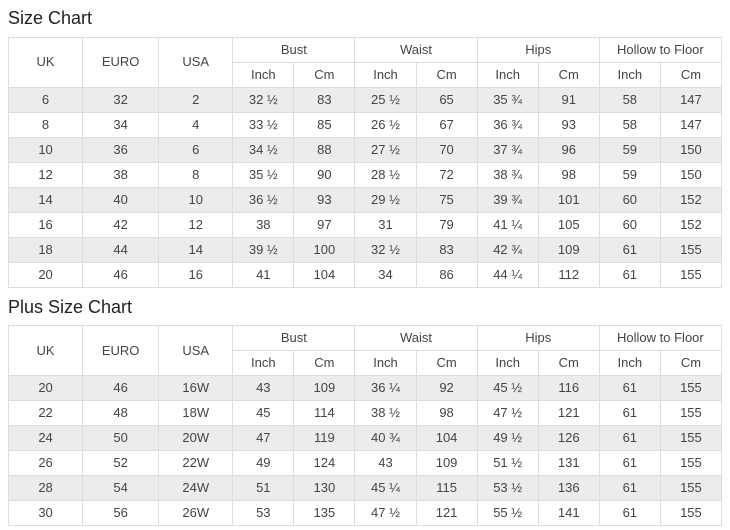  What do you see at coordinates (568, 199) in the screenshot?
I see `table-cell: 101` at bounding box center [568, 199].